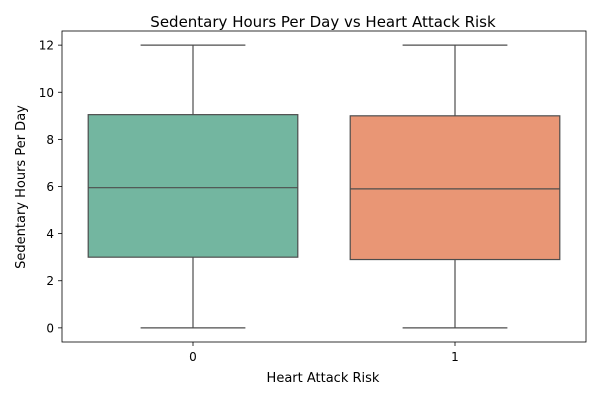  Describe the element at coordinates (323, 378) in the screenshot. I see `x-axis-label: Heart Attack Risk` at that location.